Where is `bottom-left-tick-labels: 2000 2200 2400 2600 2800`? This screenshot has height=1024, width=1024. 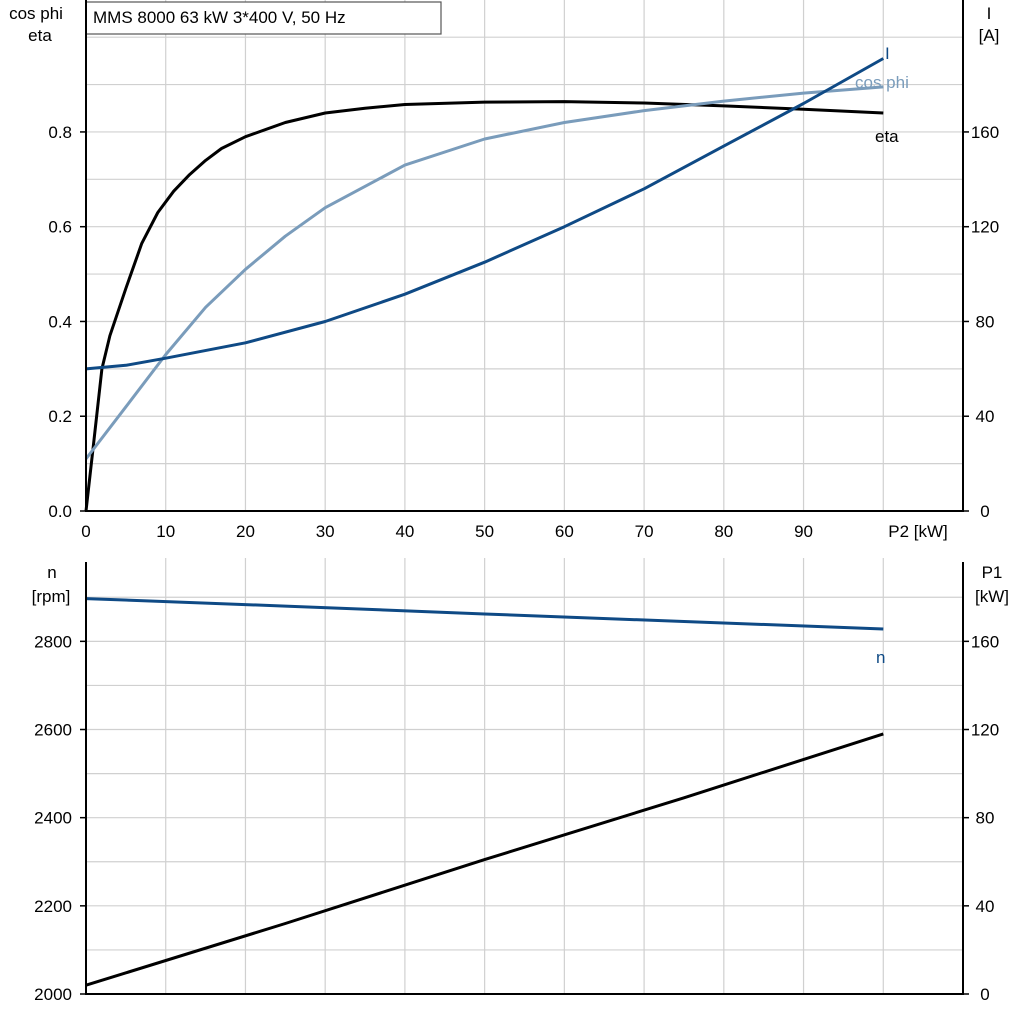 bottom-left-tick-labels: 2000 2200 2400 2600 2800 is located at coordinates (53, 818).